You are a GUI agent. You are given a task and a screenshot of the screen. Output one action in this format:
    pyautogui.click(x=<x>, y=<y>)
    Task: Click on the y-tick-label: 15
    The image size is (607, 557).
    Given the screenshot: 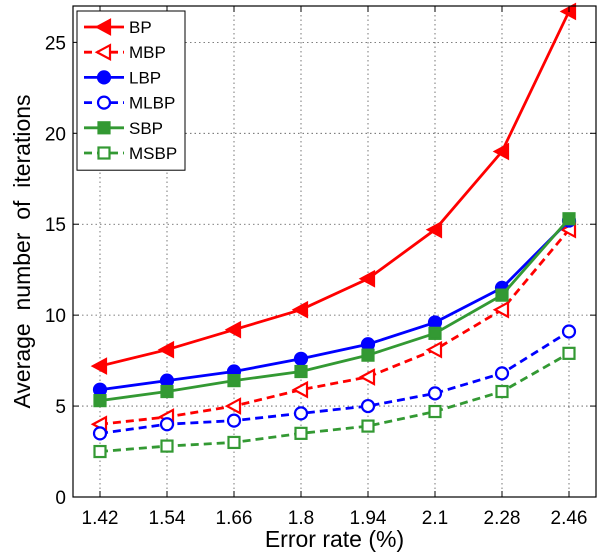 What is the action you would take?
    pyautogui.click(x=55, y=225)
    